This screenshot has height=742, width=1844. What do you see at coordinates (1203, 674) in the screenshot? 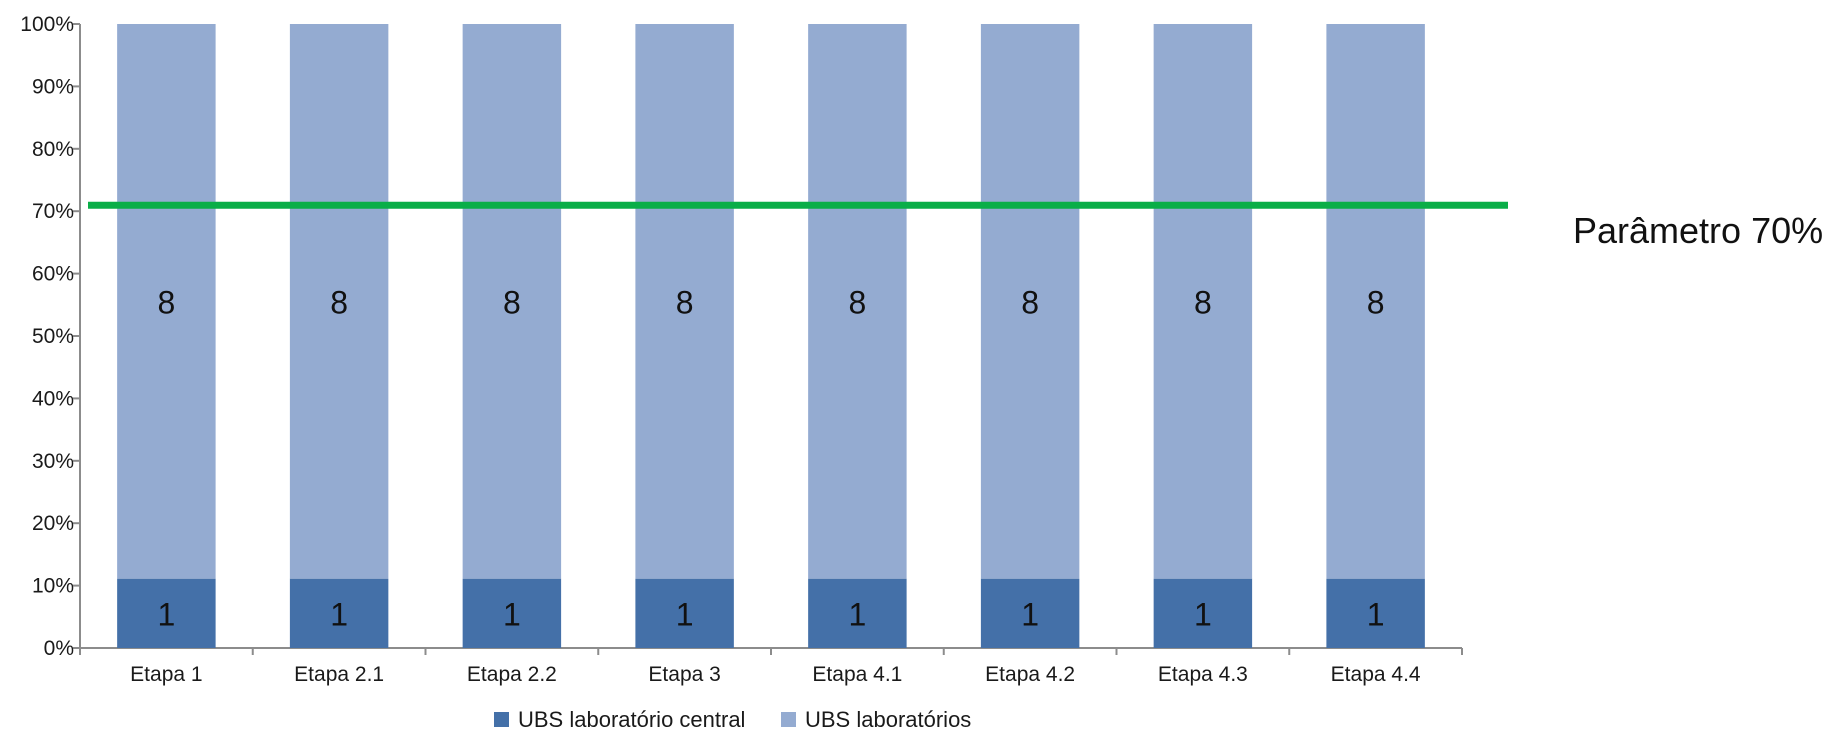
I see `x-category-label: Etapa 4.3` at bounding box center [1203, 674].